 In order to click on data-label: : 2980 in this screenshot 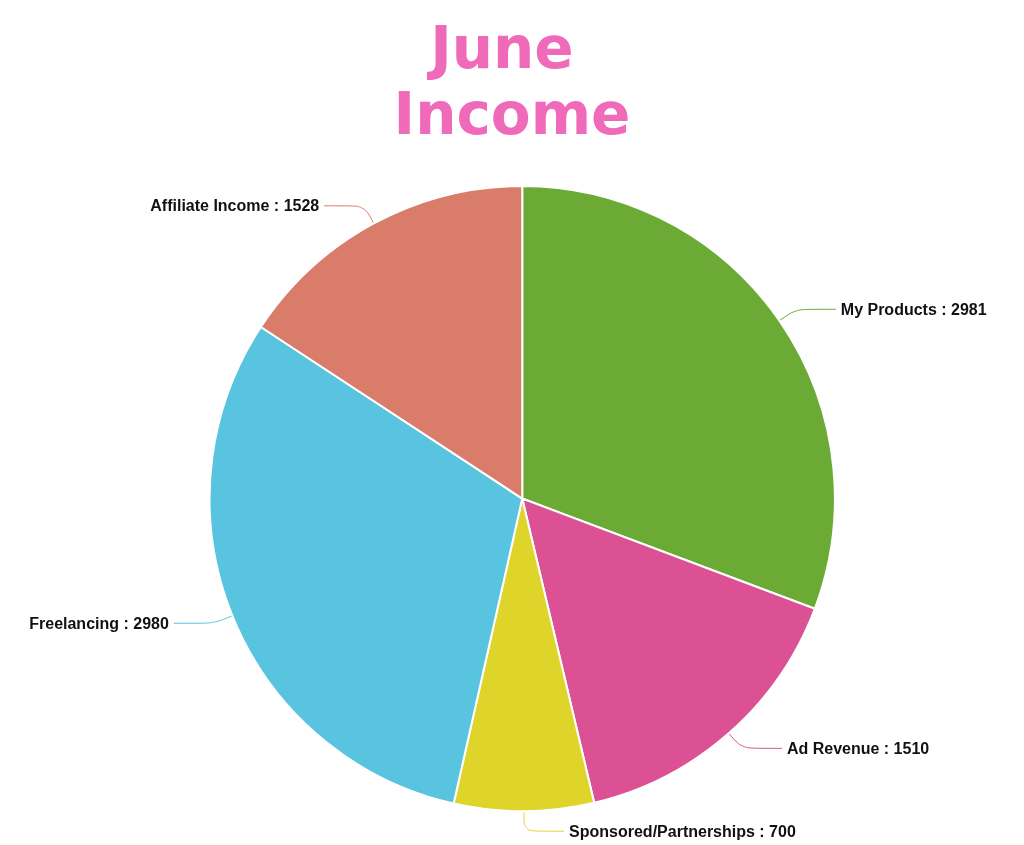, I will do `click(146, 623)`.